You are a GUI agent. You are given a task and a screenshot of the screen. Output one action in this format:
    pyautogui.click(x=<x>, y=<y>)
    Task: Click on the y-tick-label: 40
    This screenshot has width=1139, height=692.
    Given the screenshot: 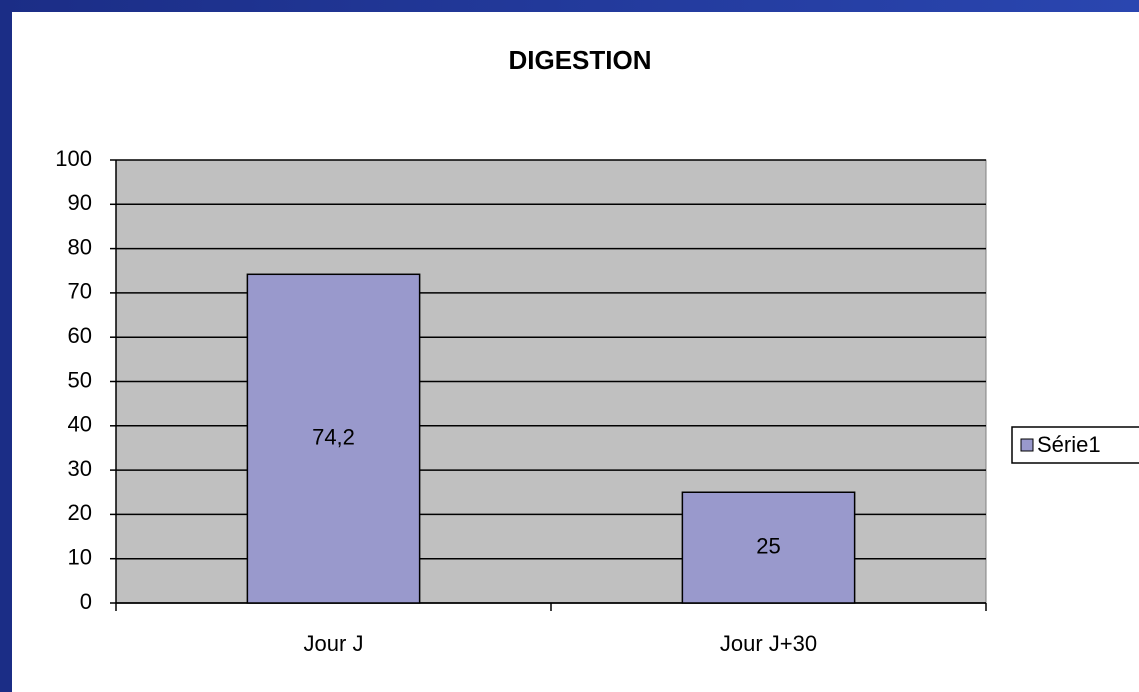 What is the action you would take?
    pyautogui.click(x=80, y=424)
    